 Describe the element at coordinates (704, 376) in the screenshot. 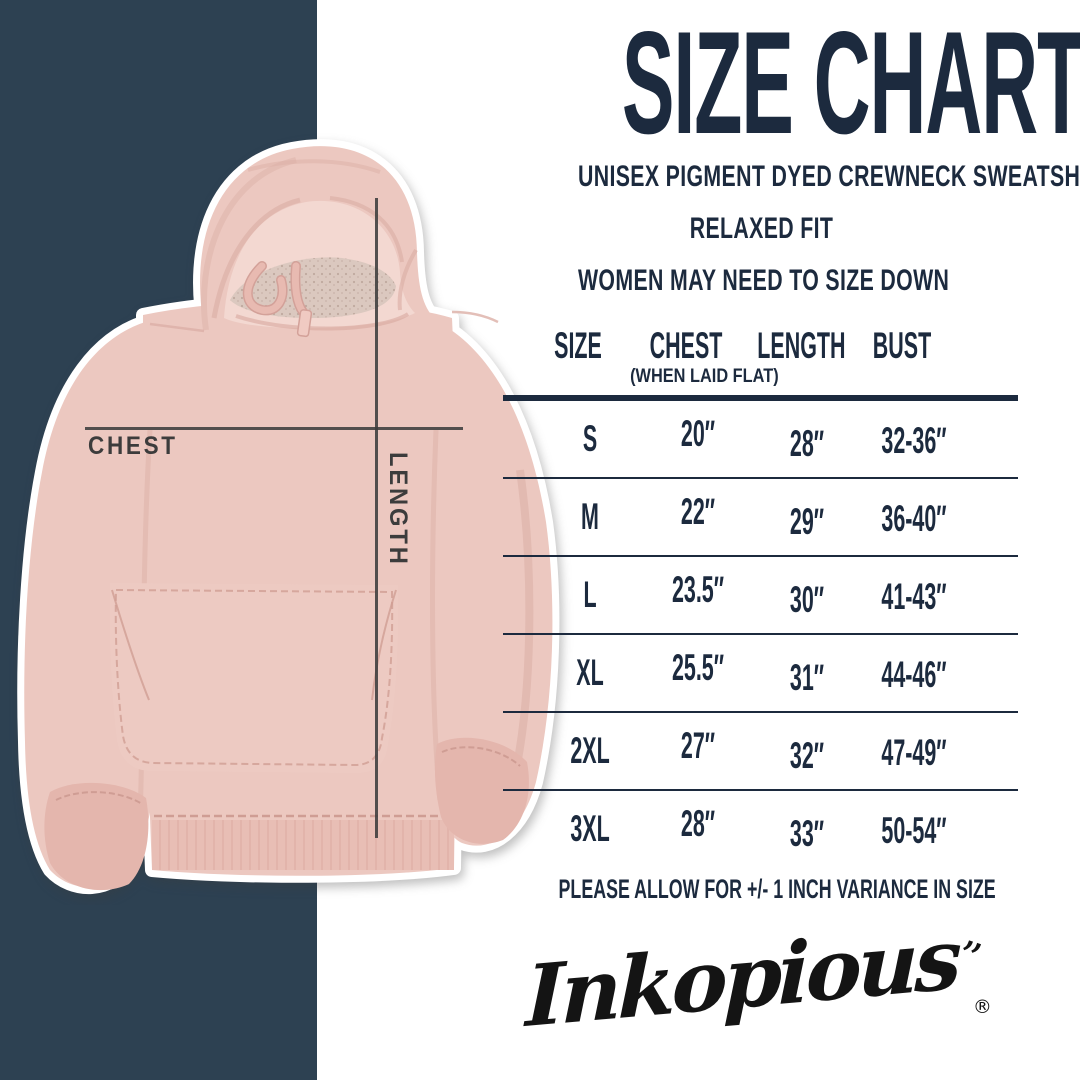

I see `chest-column-note: (WHEN LAID FLAT)` at that location.